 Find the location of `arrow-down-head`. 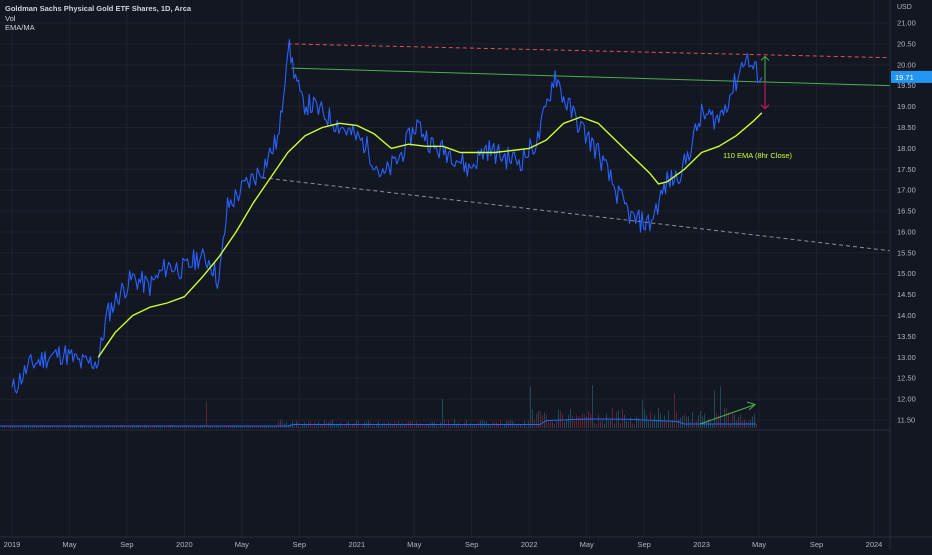

arrow-down-head is located at coordinates (765, 107).